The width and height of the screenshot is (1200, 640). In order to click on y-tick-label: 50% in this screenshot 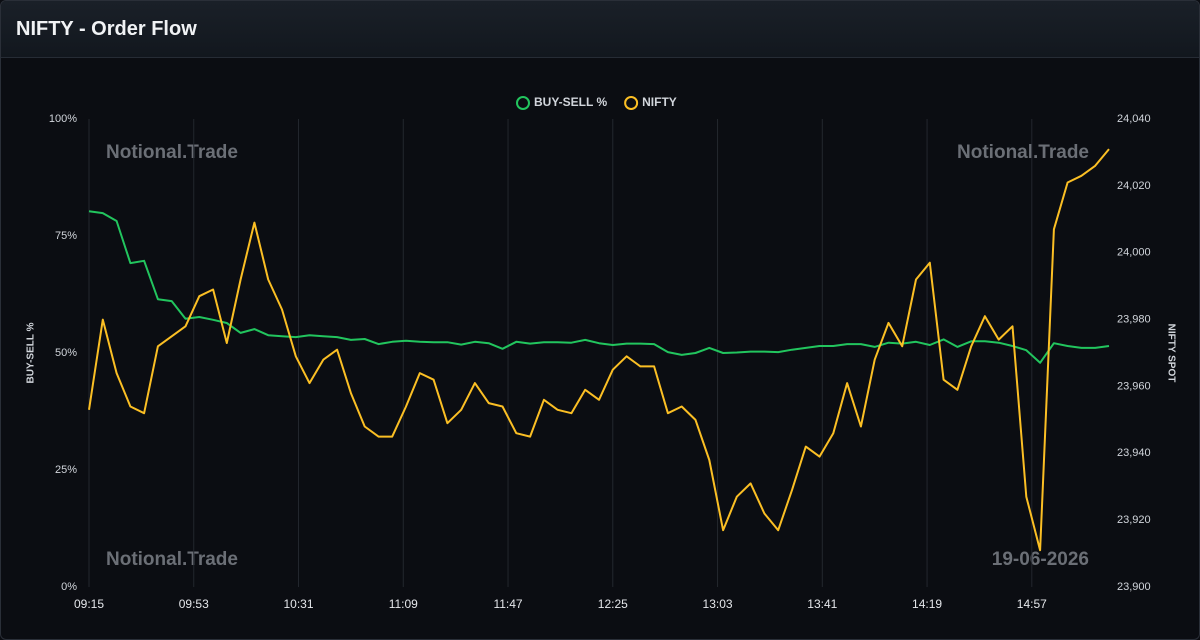, I will do `click(66, 353)`.